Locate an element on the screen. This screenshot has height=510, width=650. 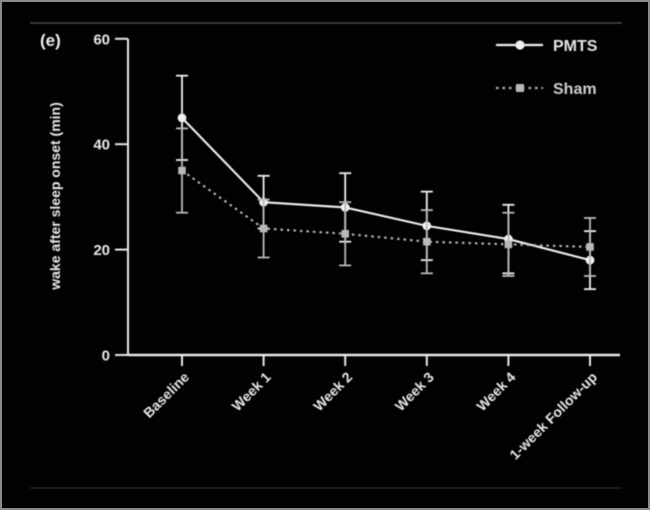
y-tick-label: 0 is located at coordinates (106, 356).